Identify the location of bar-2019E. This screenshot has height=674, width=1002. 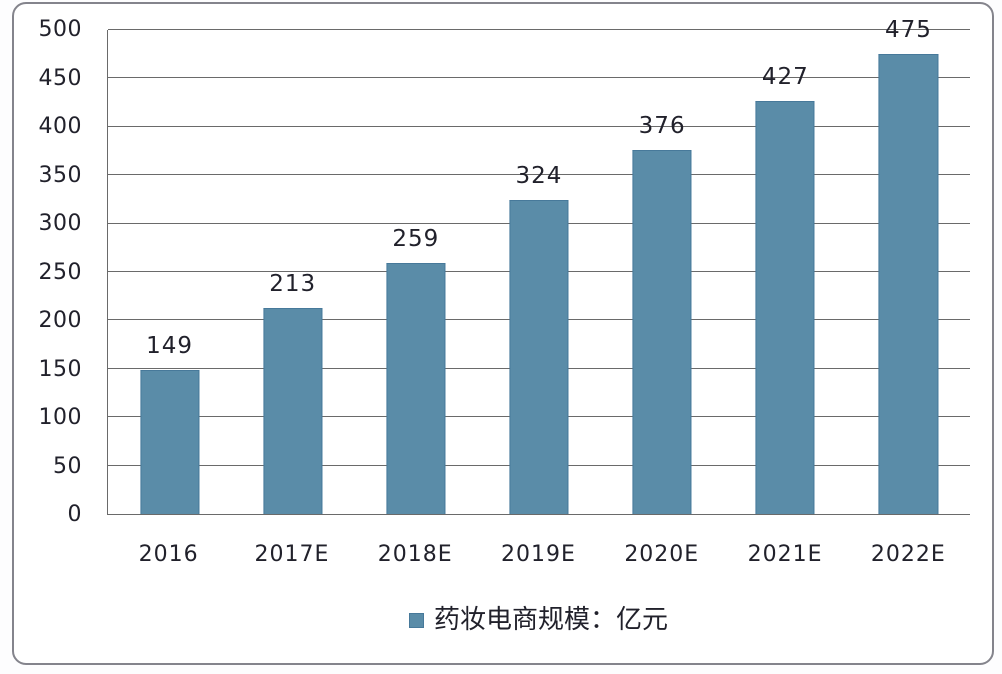
(539, 357).